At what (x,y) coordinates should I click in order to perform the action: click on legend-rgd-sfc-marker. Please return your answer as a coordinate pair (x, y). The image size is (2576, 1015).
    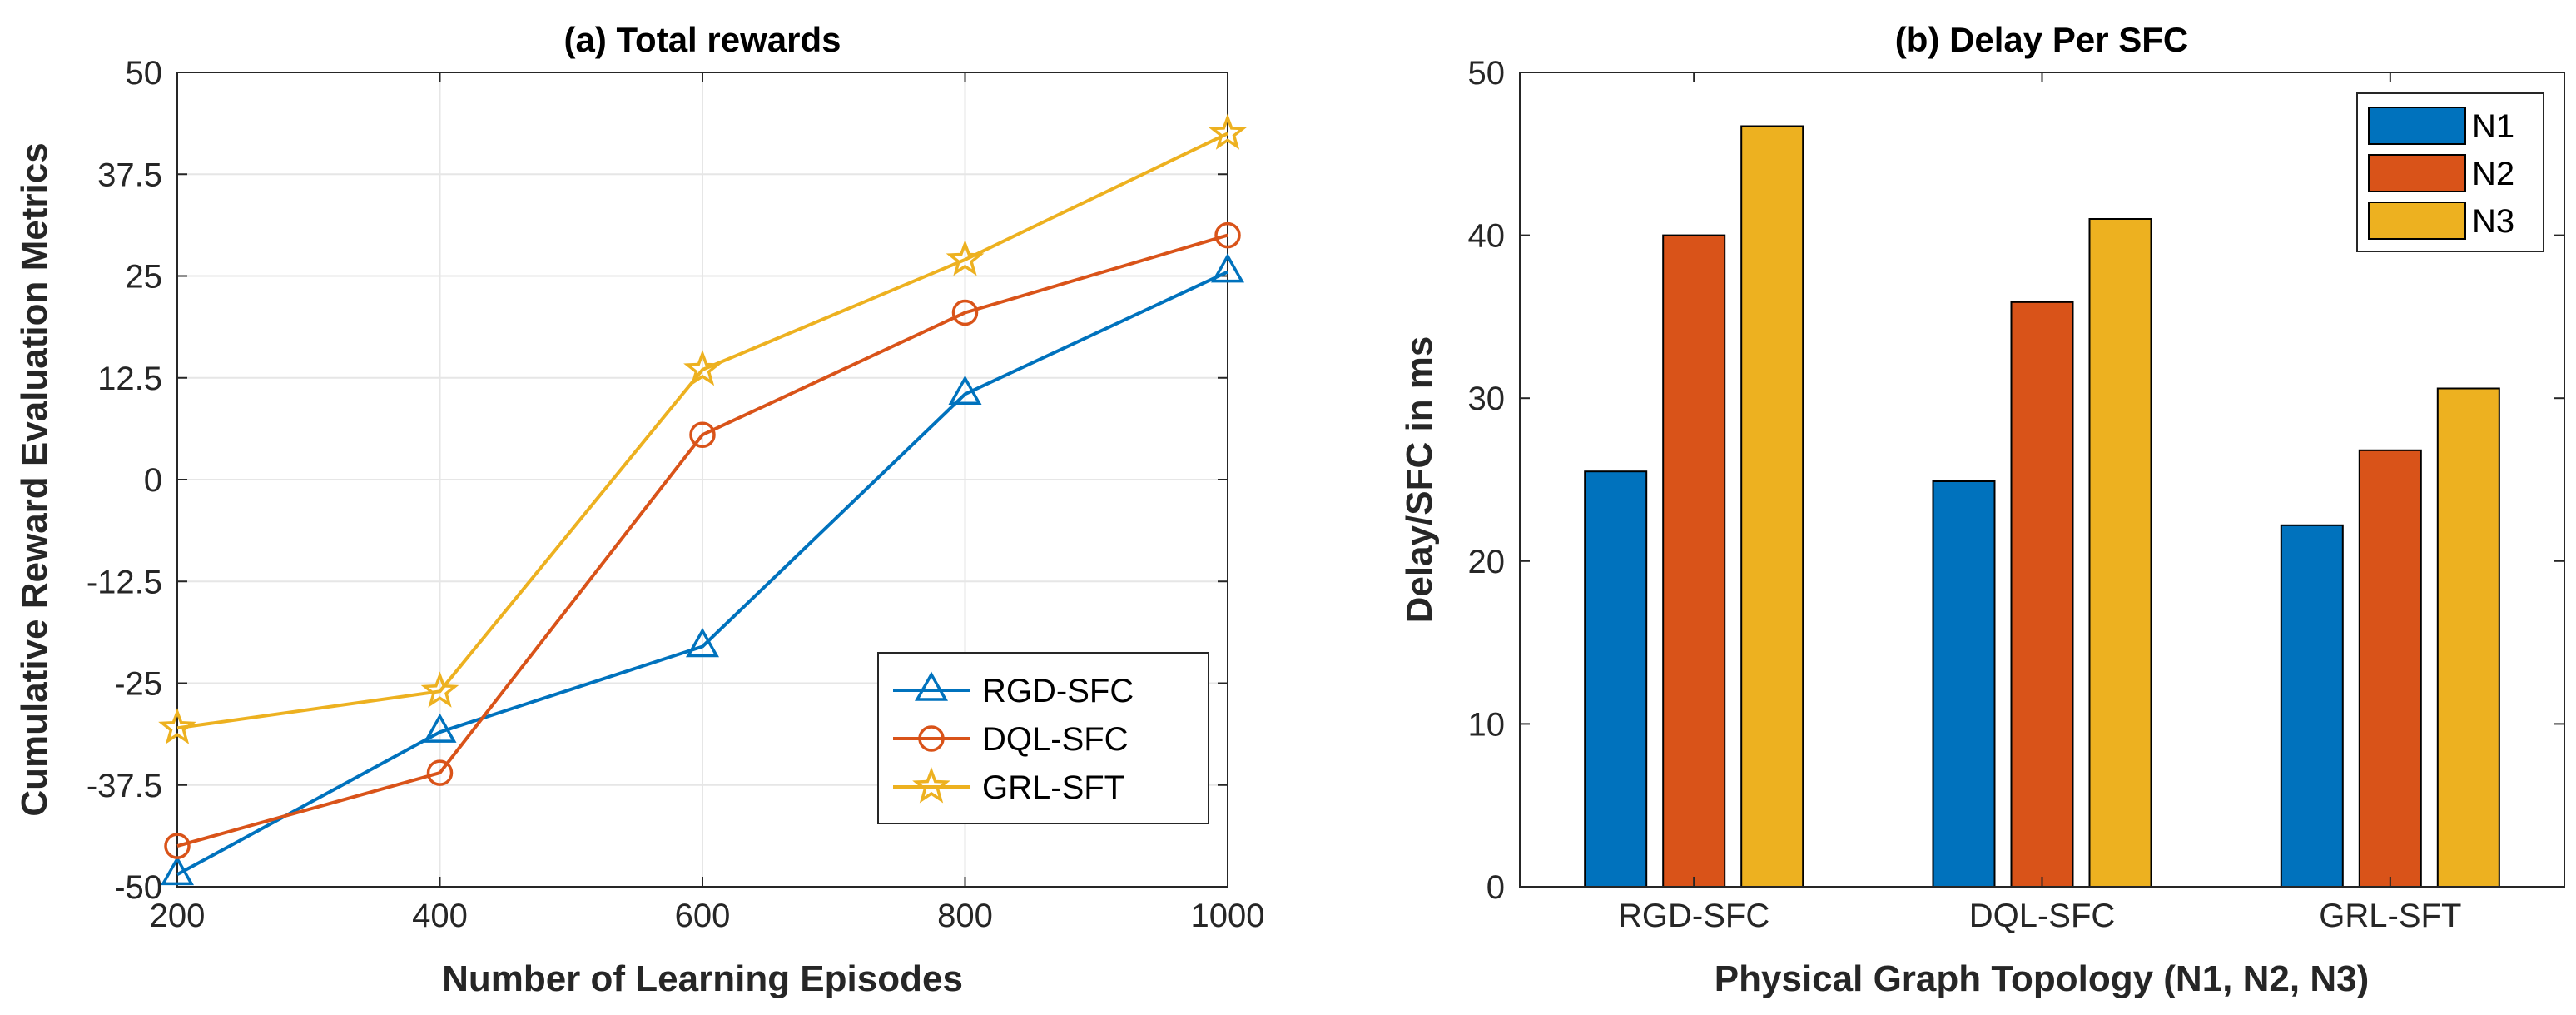
    Looking at the image, I should click on (931, 686).